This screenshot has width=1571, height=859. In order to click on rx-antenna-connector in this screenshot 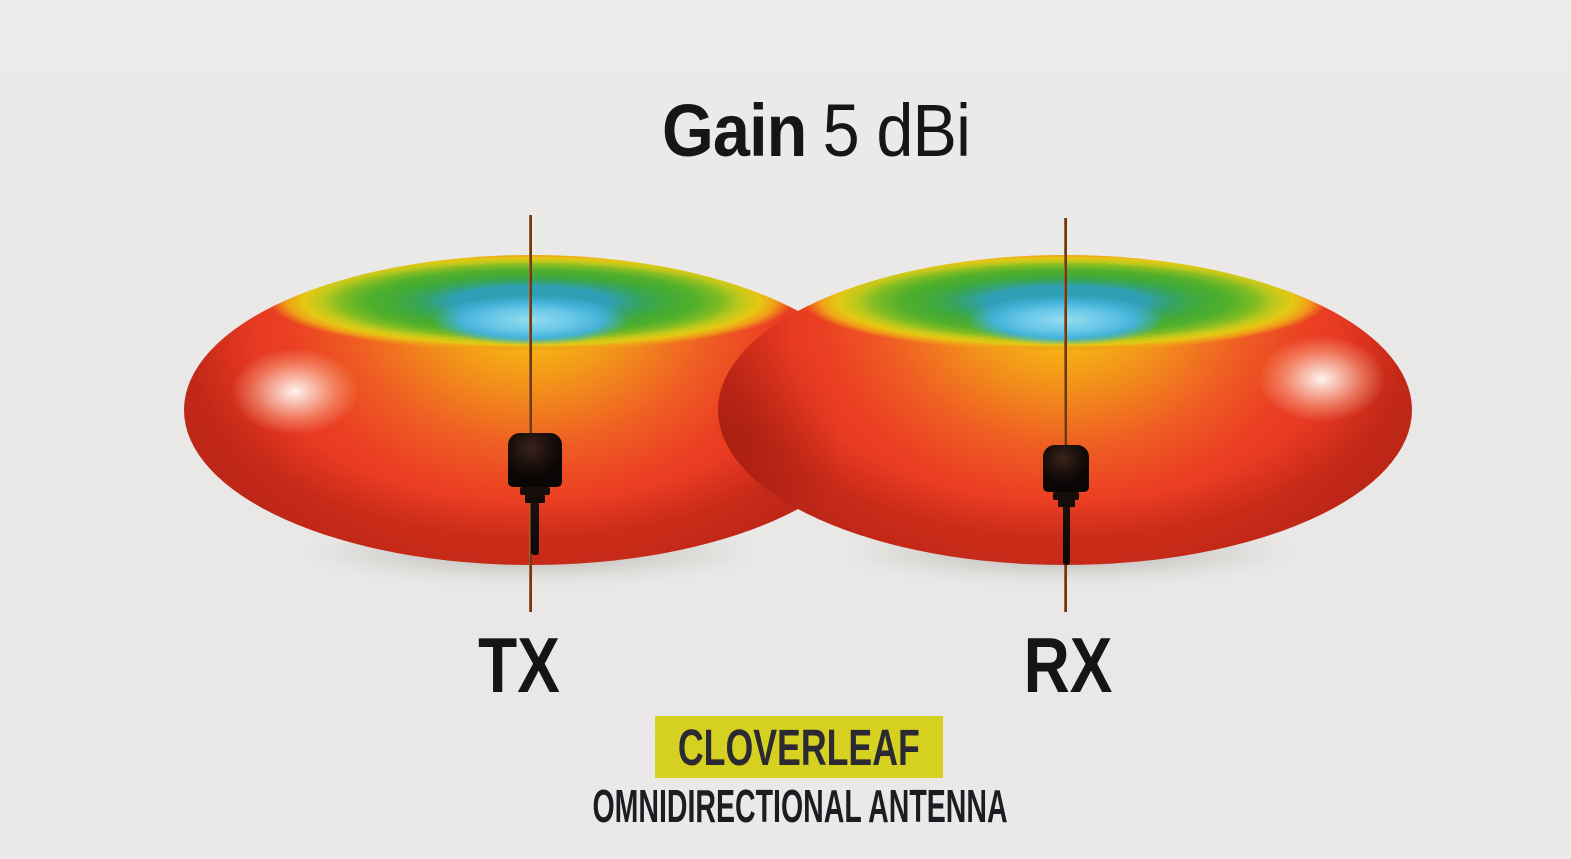, I will do `click(1066, 503)`.